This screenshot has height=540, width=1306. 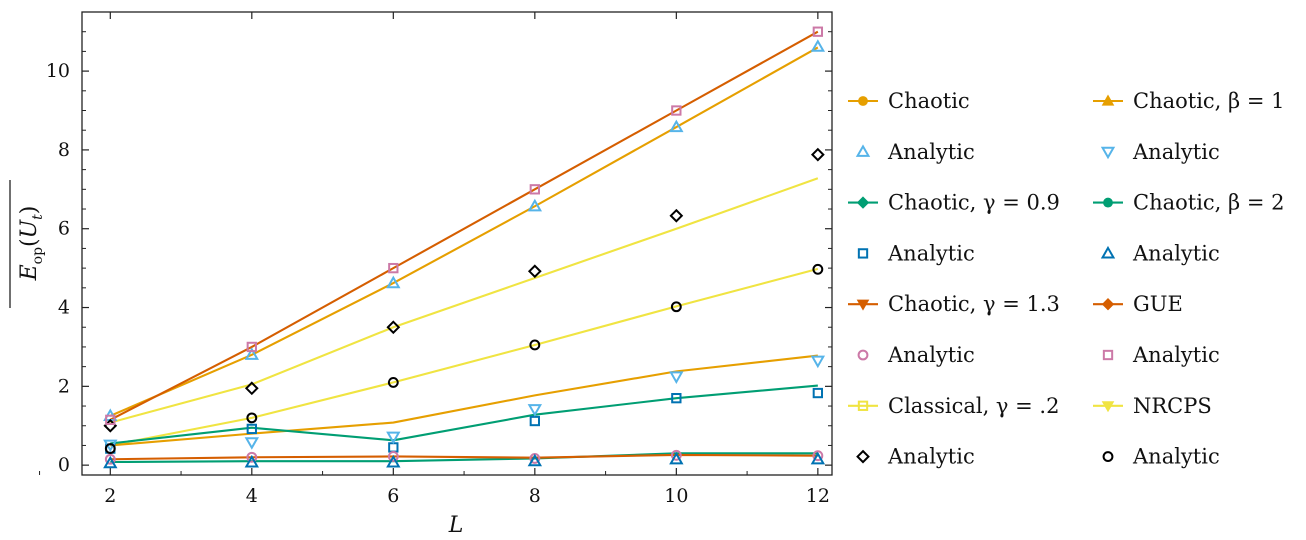 I want to click on x-tick-label: 8, so click(x=535, y=496).